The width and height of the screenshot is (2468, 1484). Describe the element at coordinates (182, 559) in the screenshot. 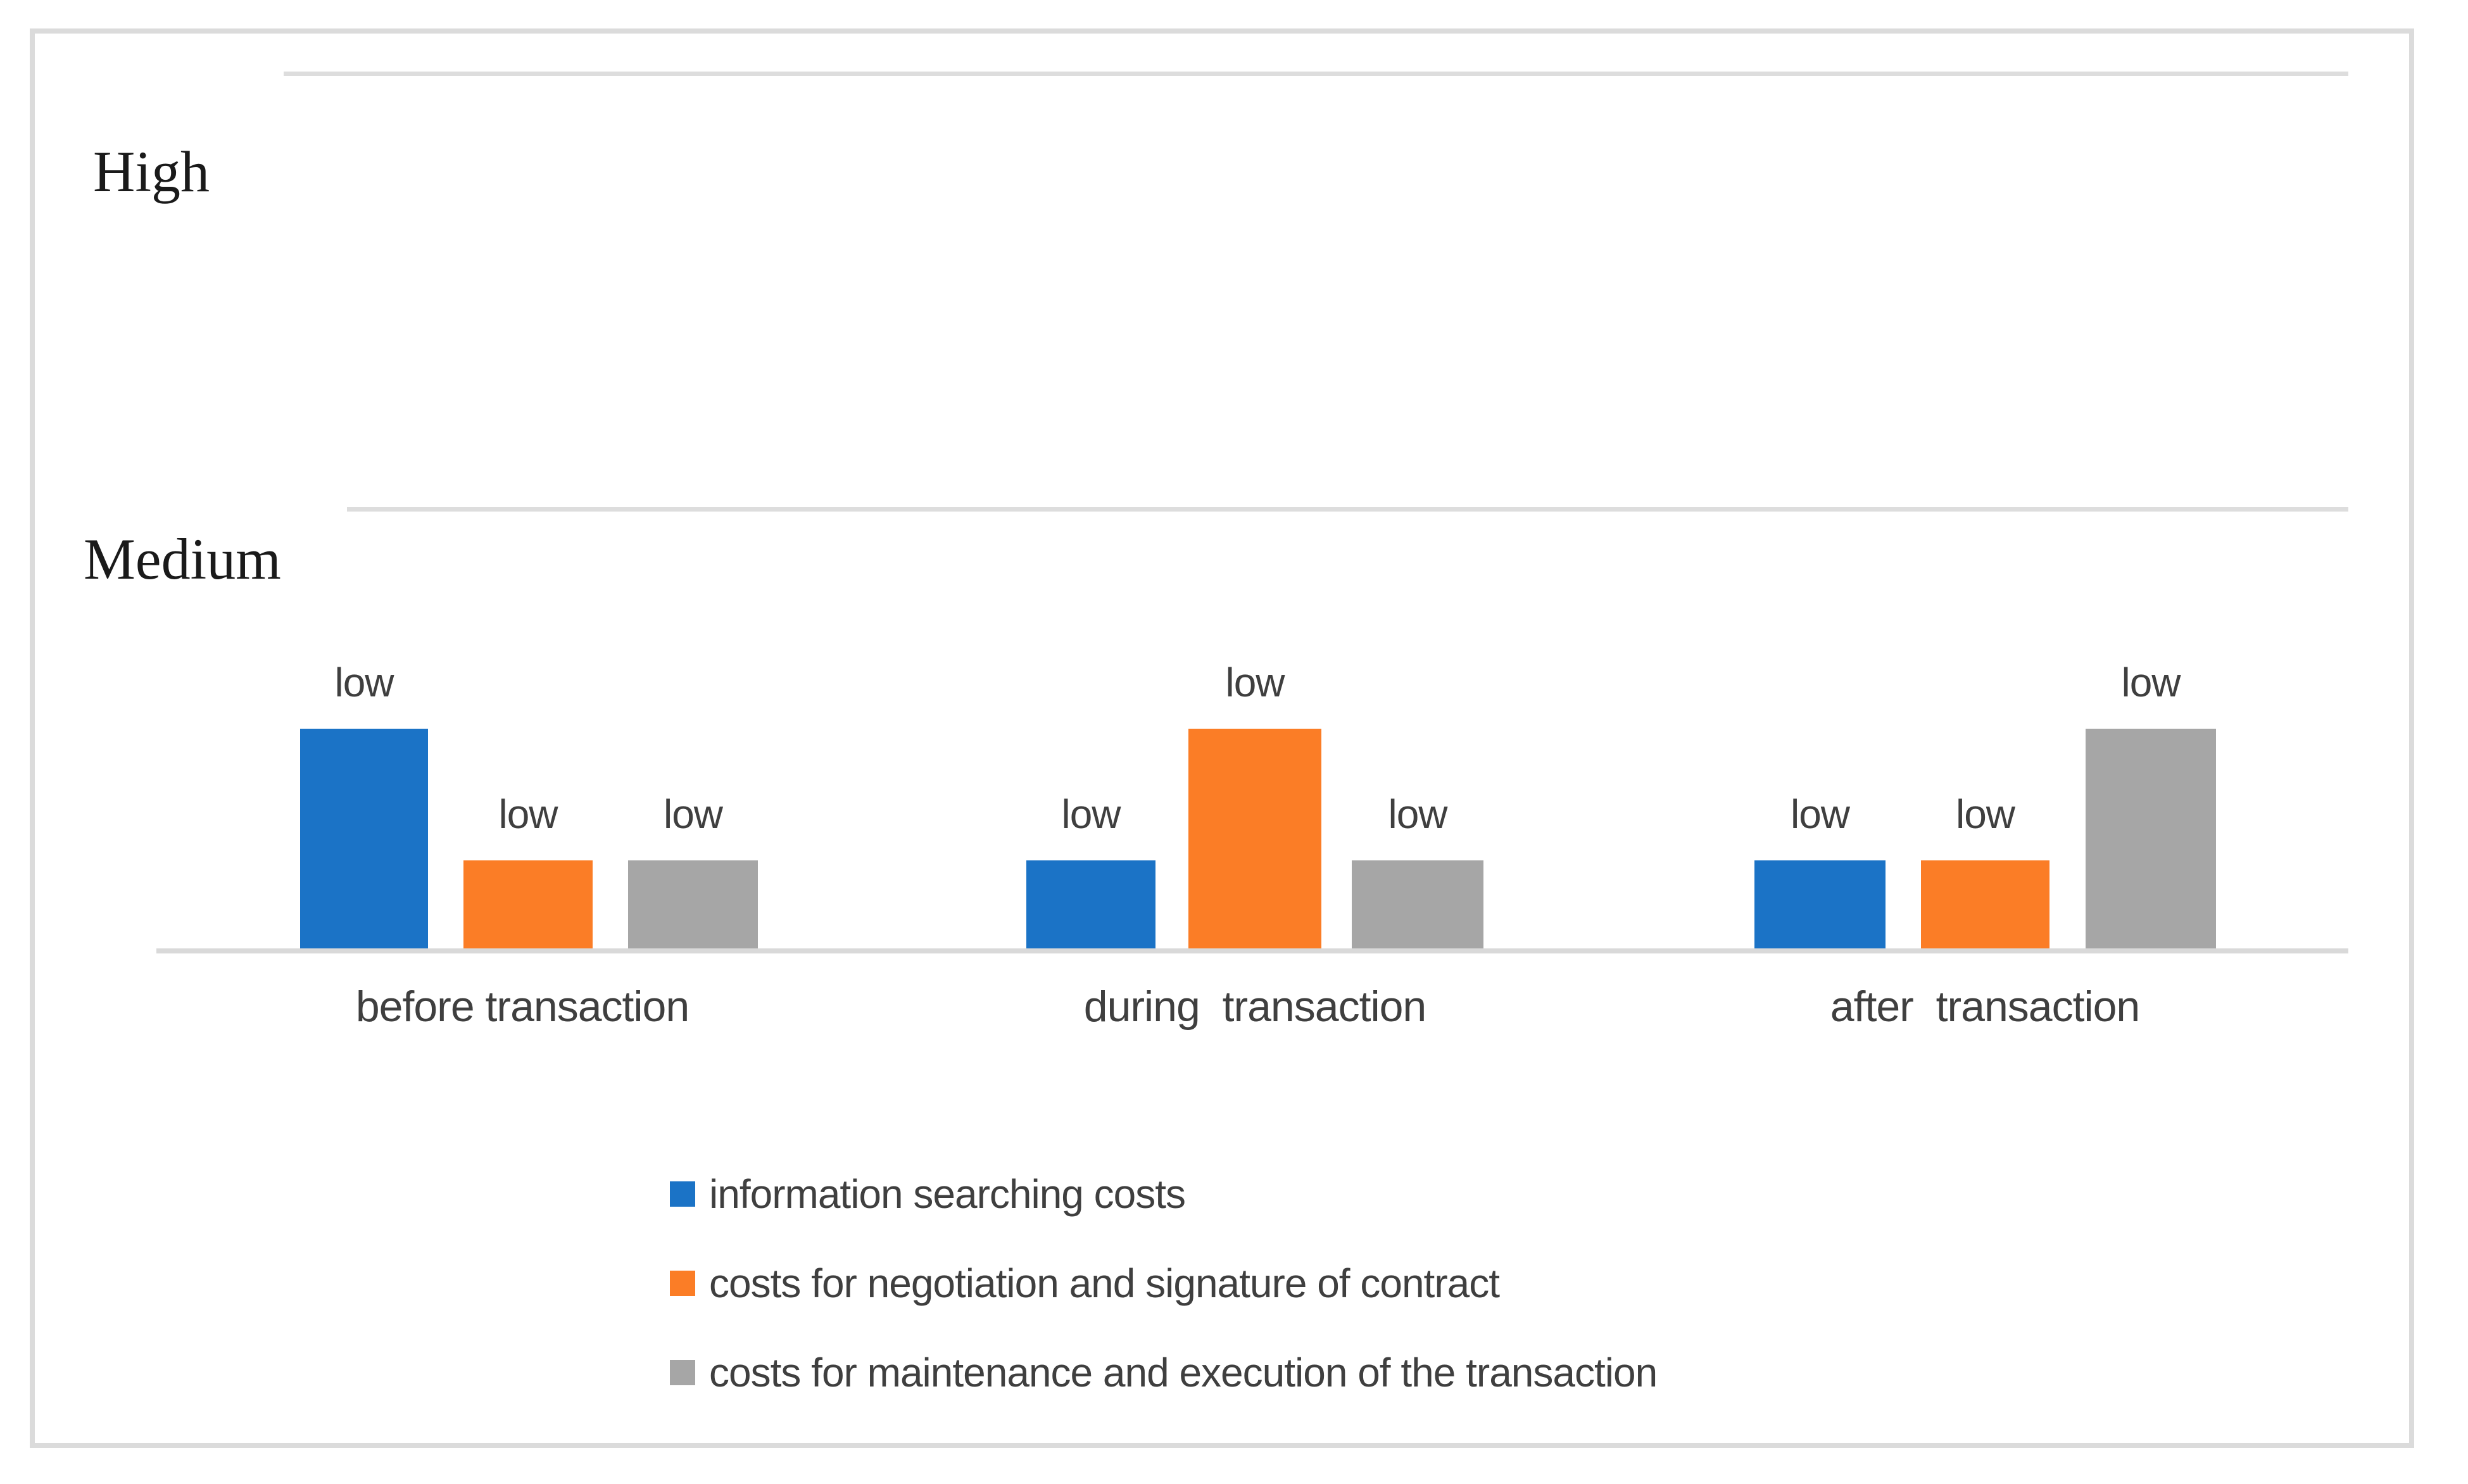

I see `y-axis-tick-label-medium: Medium` at that location.